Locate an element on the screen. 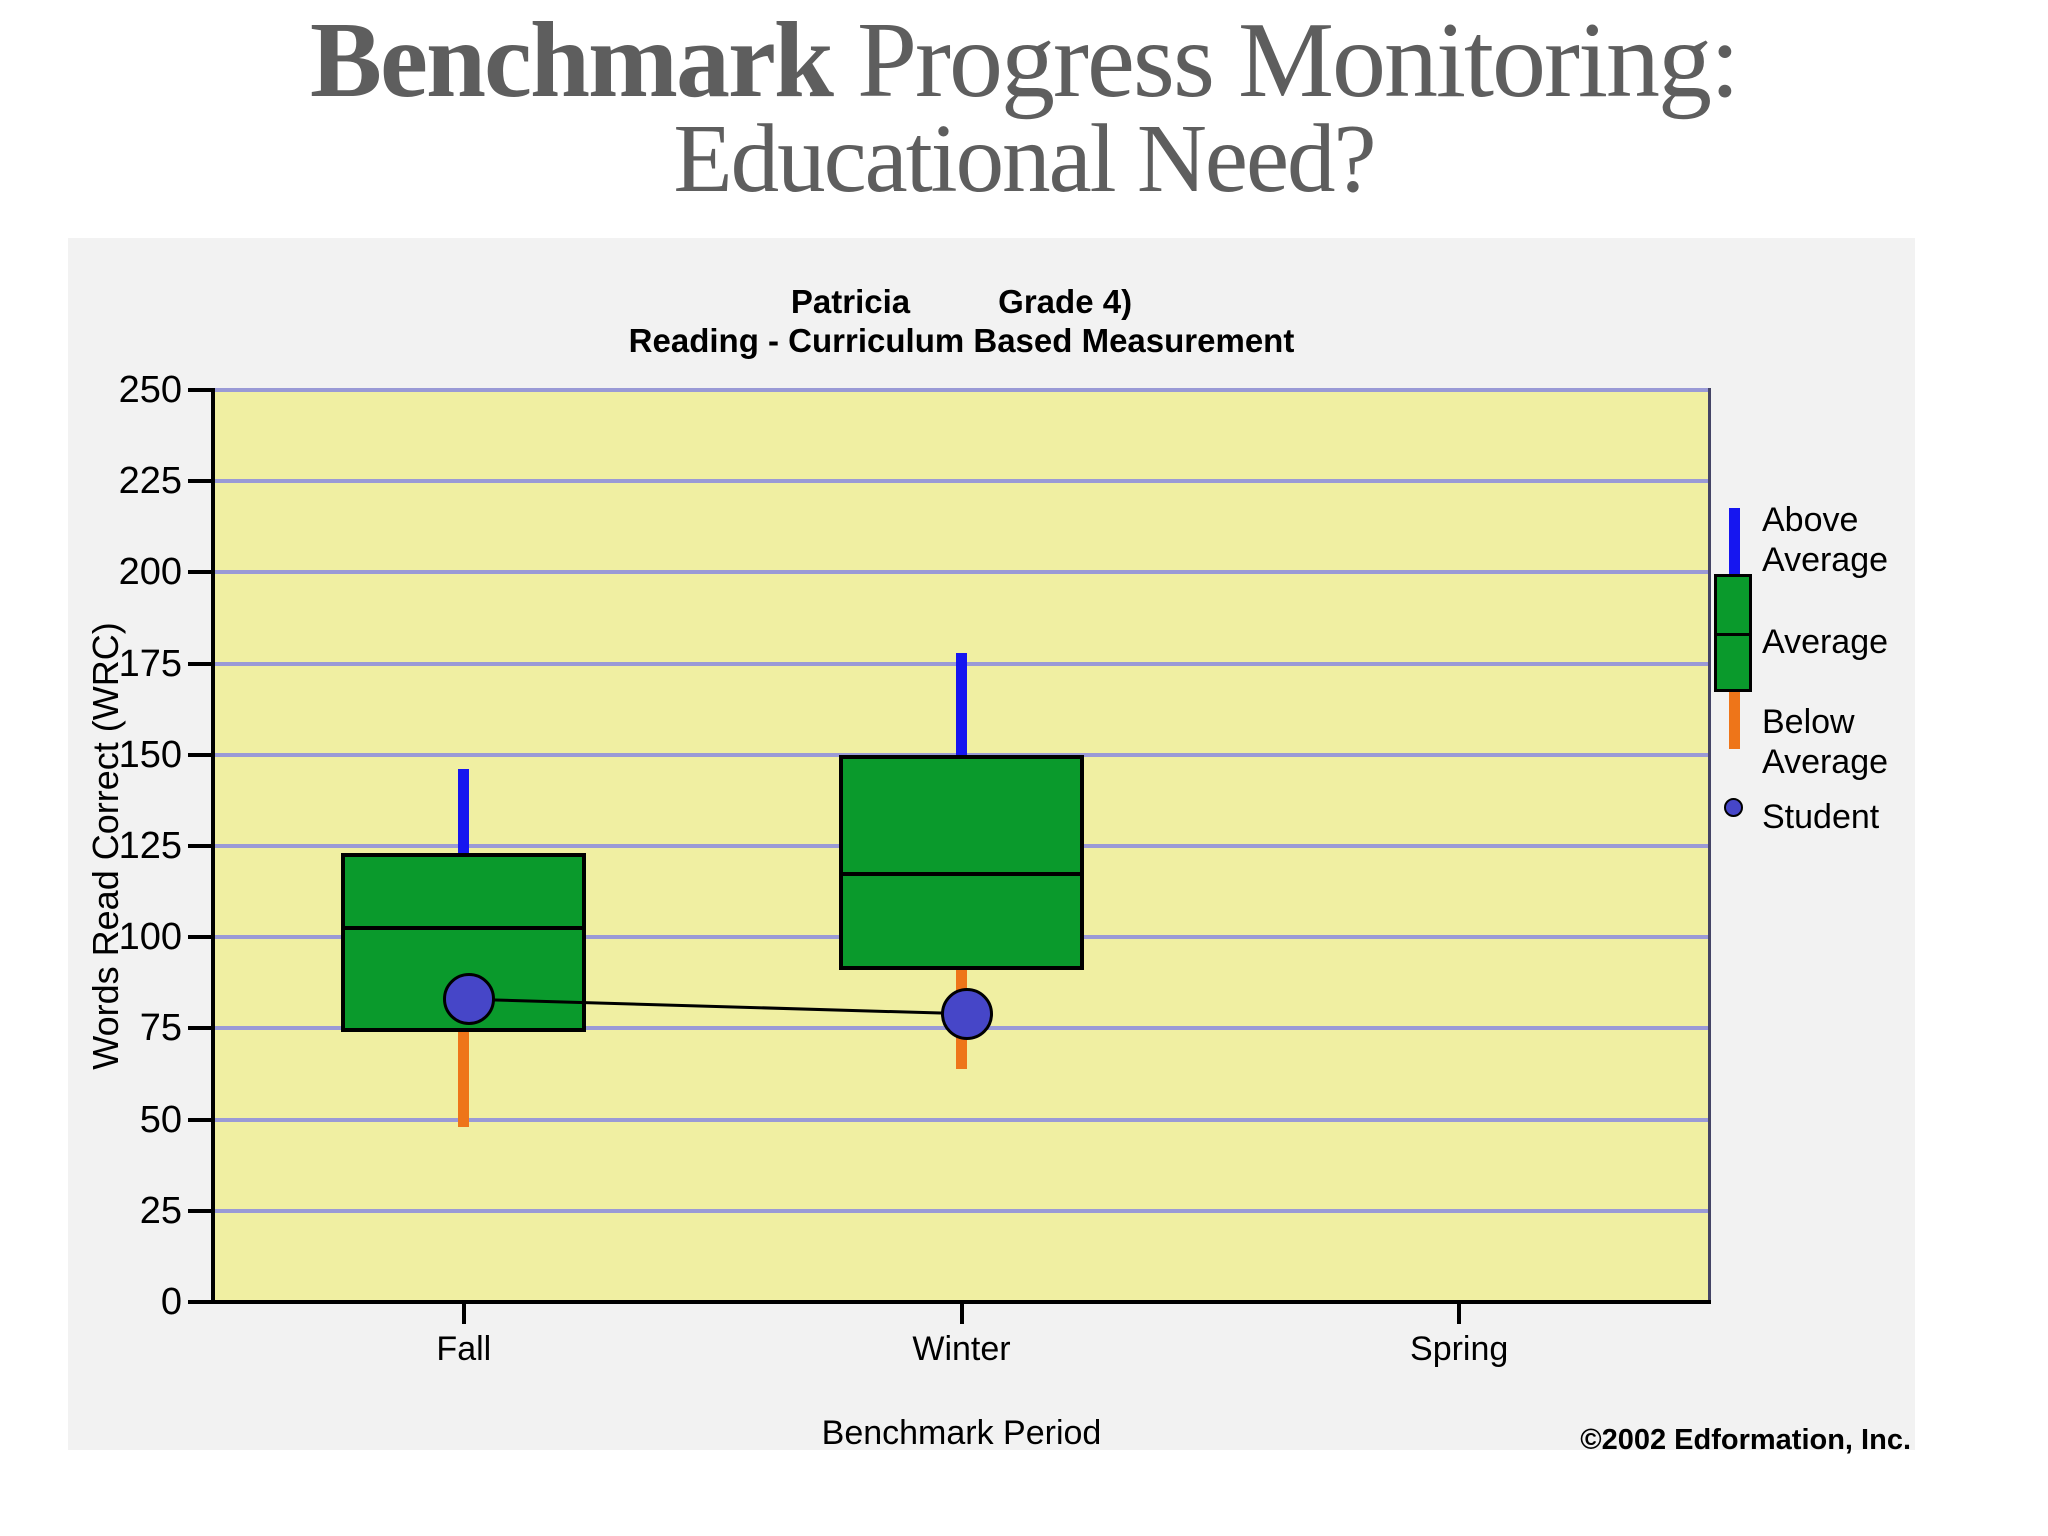 The image size is (2048, 1536). chart-title-line1: Patricia Grade 4) is located at coordinates (961, 301).